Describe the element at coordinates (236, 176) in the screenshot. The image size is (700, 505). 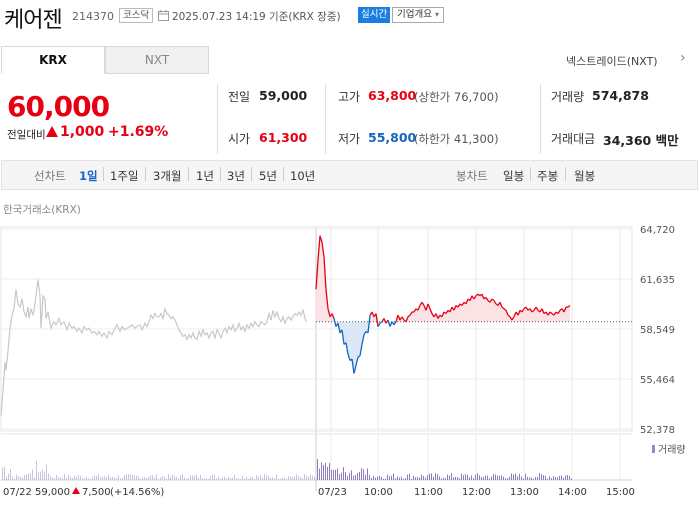
I see `period-3y: 3년` at that location.